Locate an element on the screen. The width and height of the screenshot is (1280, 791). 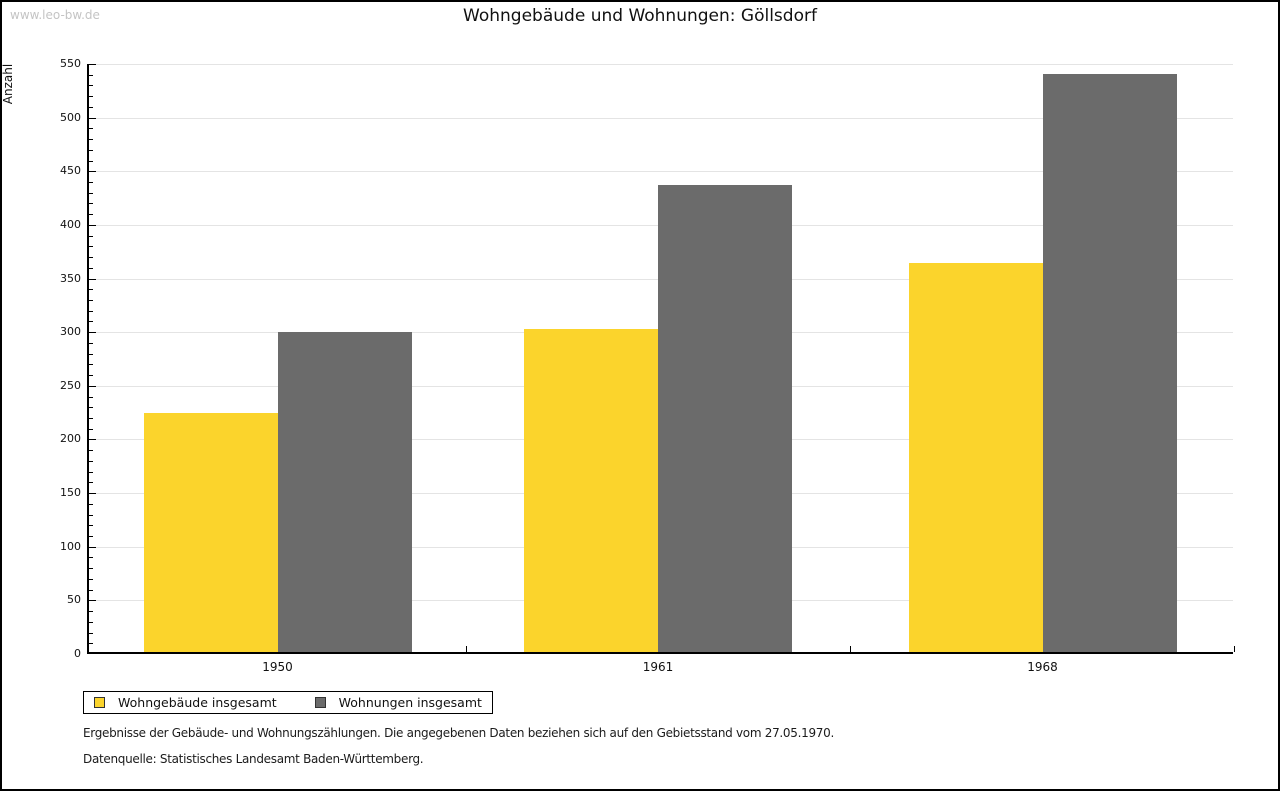
y-tick-label-50: 50 is located at coordinates (74, 600).